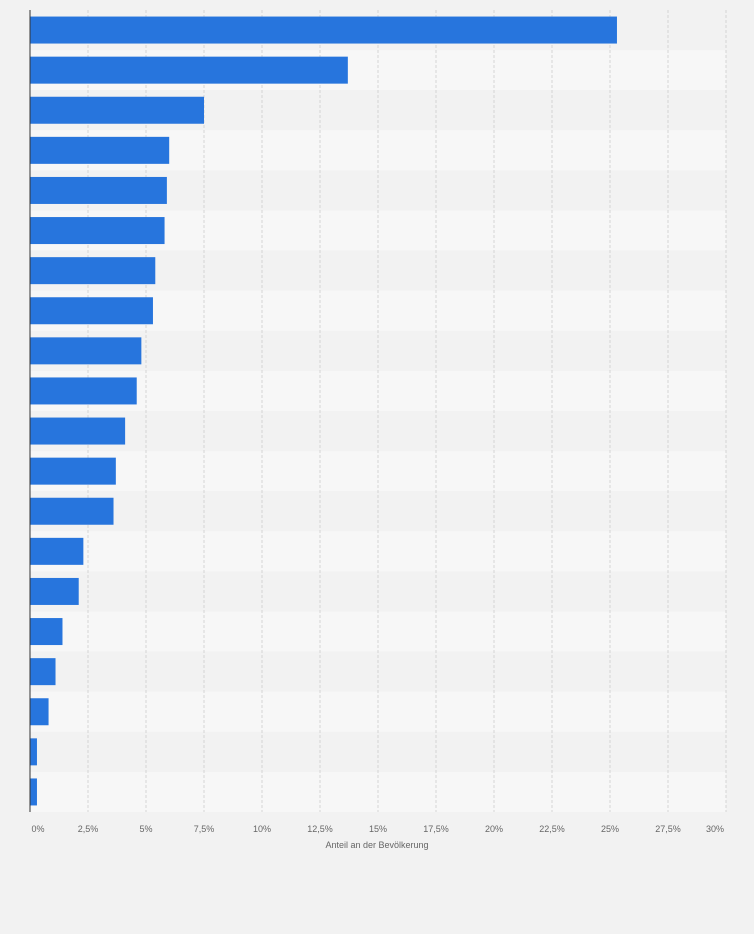  What do you see at coordinates (376, 845) in the screenshot?
I see `x-axis-title: Anteil an der Bevölkerung` at bounding box center [376, 845].